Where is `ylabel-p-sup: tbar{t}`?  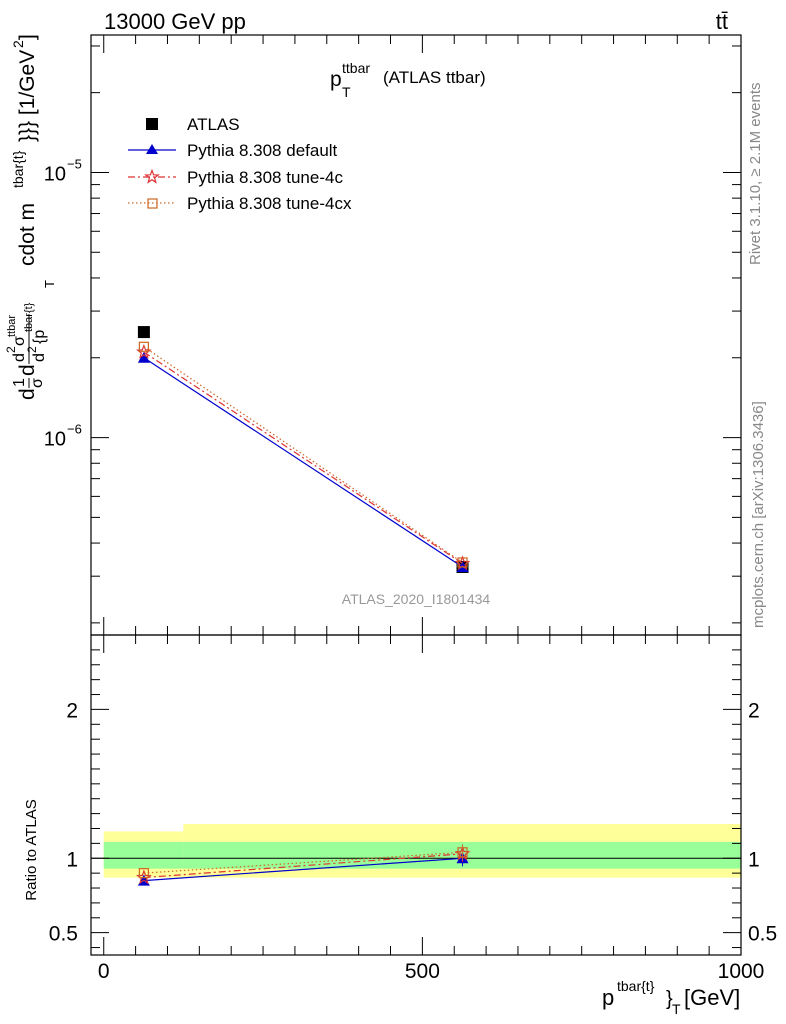 ylabel-p-sup: tbar{t} is located at coordinates (29, 317).